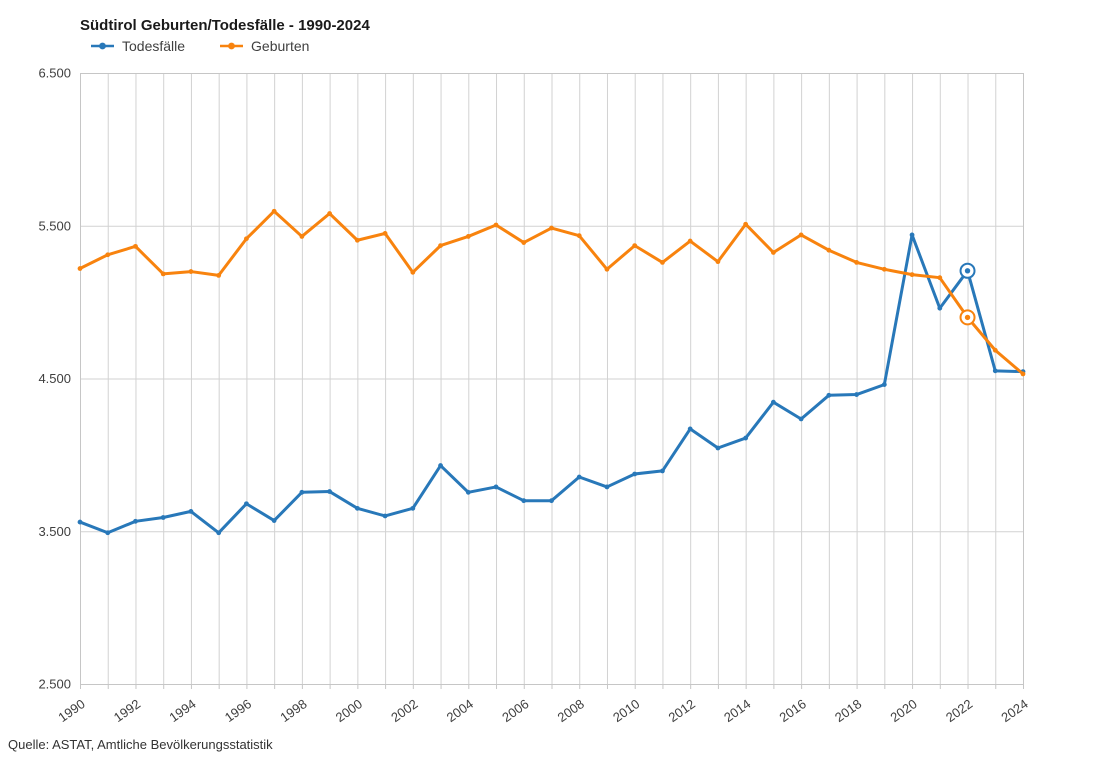  Describe the element at coordinates (1023, 374) in the screenshot. I see `data-point-geburten-2024` at that location.